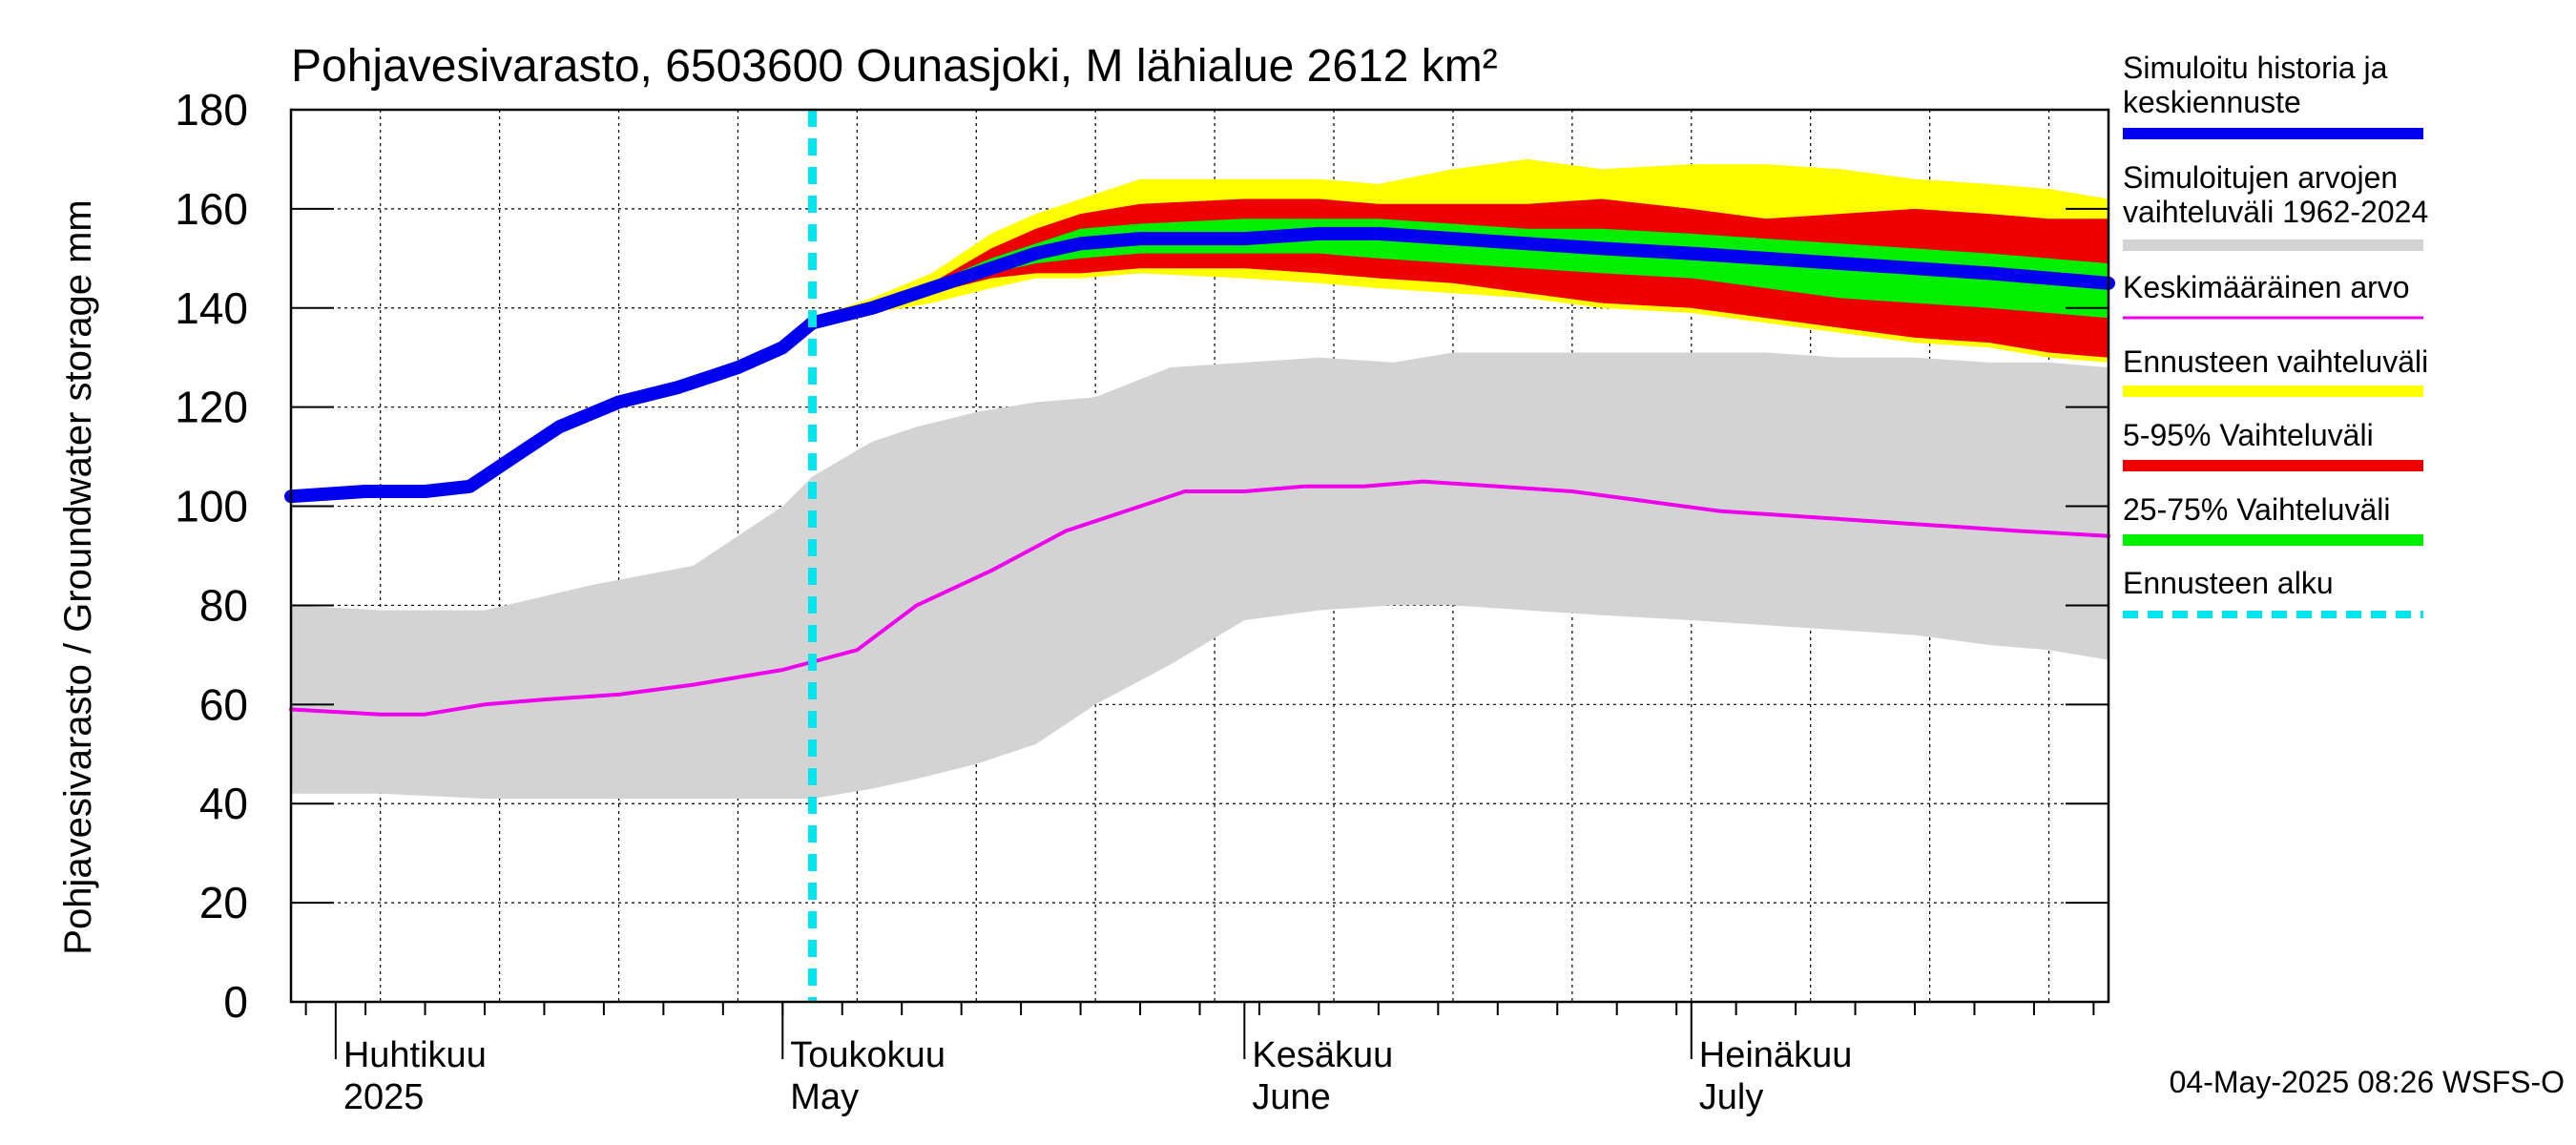  I want to click on y-tick-label: 160, so click(211, 209).